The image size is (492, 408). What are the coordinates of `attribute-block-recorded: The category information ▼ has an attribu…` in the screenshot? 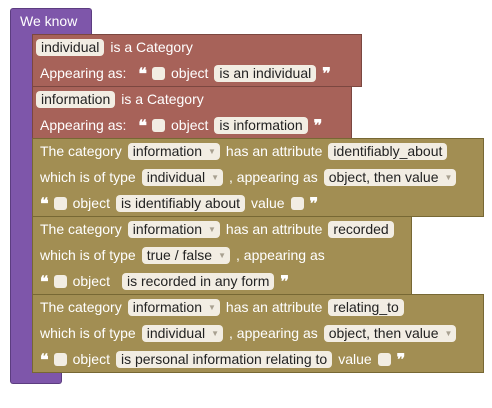 It's located at (222, 255).